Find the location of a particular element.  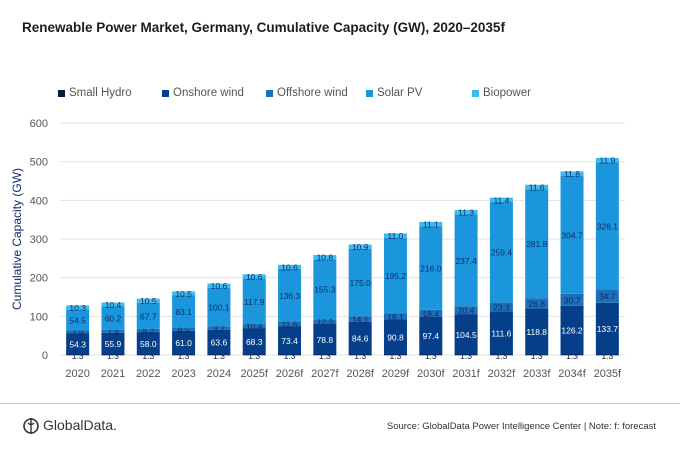

data-label: 83.1 is located at coordinates (183, 312).